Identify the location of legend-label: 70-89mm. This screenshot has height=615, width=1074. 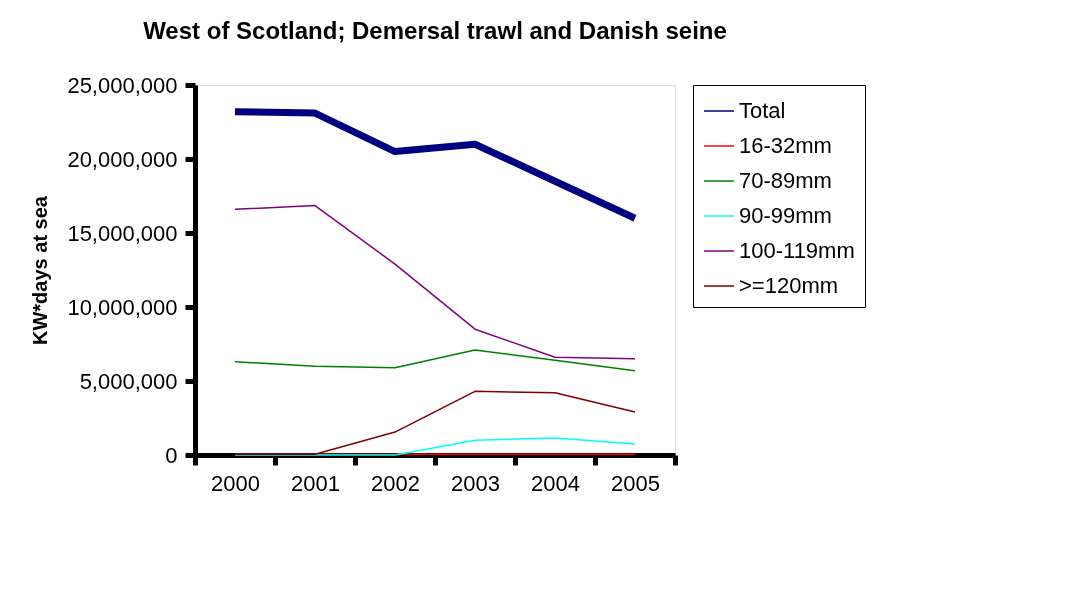
(785, 180).